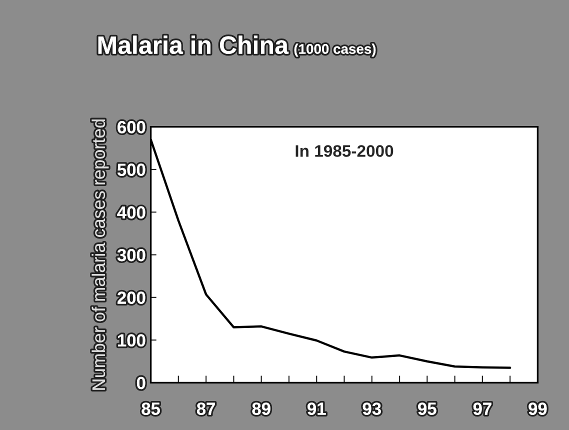 The width and height of the screenshot is (569, 430). What do you see at coordinates (151, 408) in the screenshot?
I see `x-tick-label: 85` at bounding box center [151, 408].